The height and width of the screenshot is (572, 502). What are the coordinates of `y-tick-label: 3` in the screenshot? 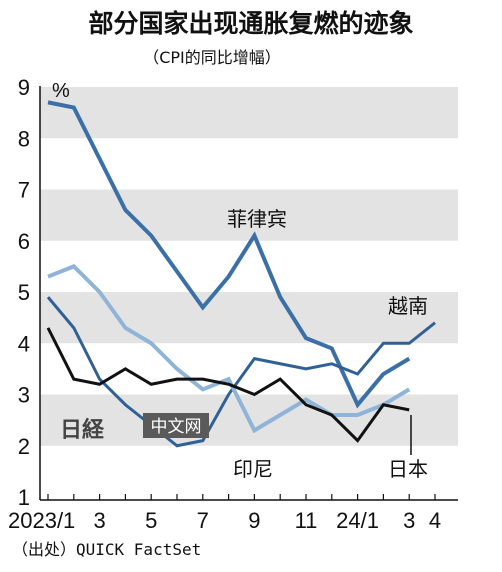 It's located at (24, 395).